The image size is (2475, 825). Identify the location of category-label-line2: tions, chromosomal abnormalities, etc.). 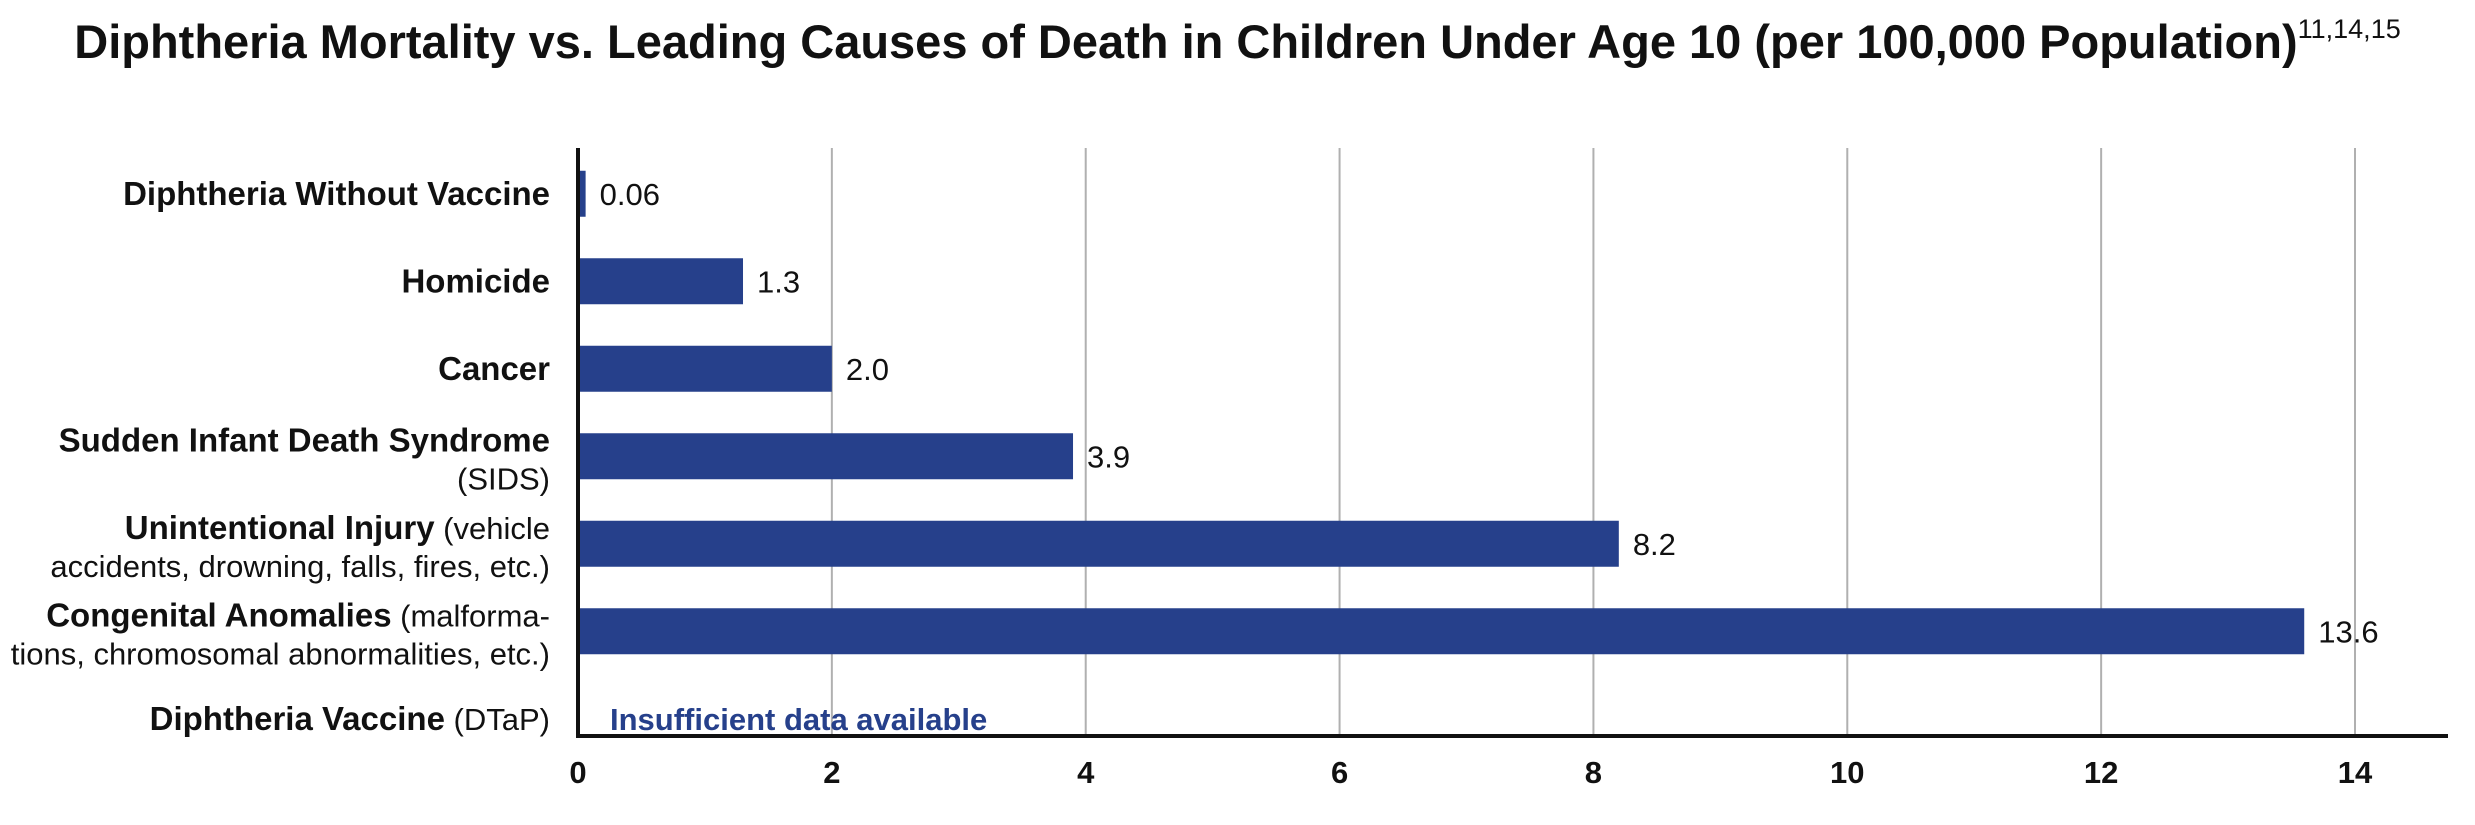
(280, 653).